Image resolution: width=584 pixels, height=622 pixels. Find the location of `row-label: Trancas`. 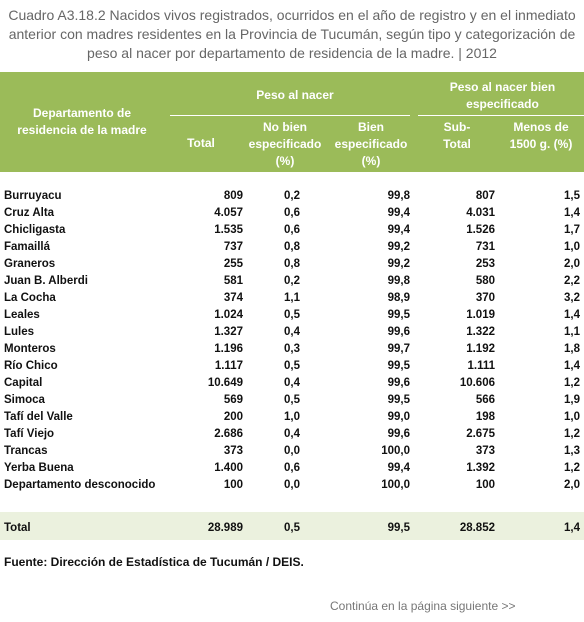

row-label: Trancas is located at coordinates (26, 451).